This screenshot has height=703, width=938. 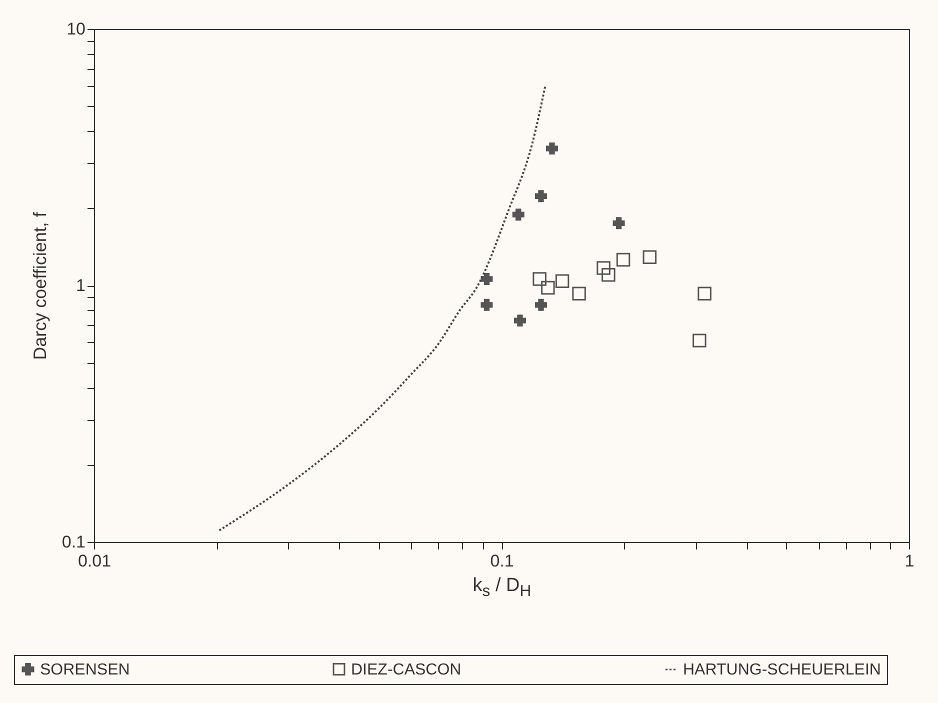 I want to click on x-tick-label: 0.1, so click(x=502, y=561).